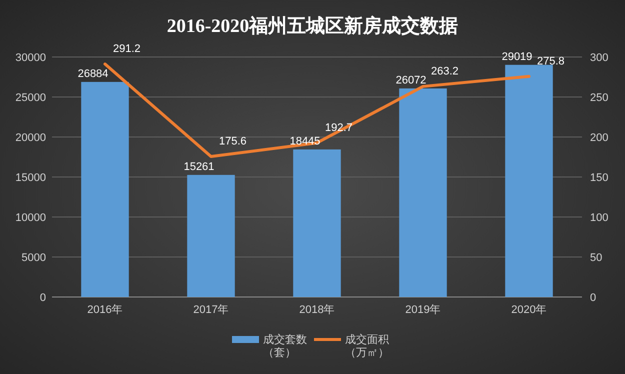 The height and width of the screenshot is (374, 625). Describe the element at coordinates (34, 258) in the screenshot. I see `y-tick-label: 5000` at that location.